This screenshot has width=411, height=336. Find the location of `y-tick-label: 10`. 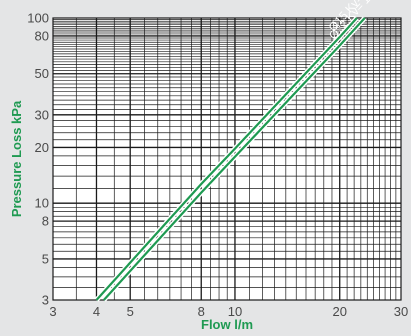

y-tick-label: 10 is located at coordinates (42, 203).